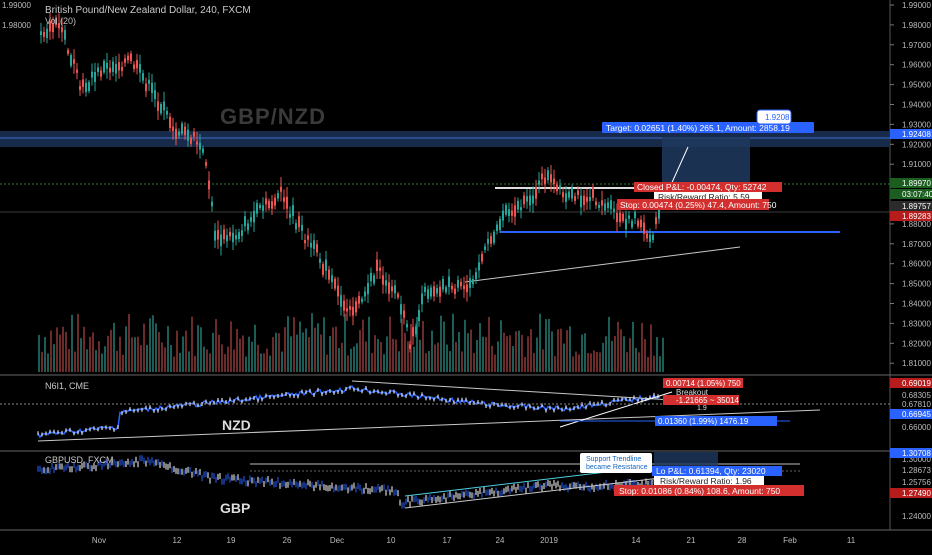 This screenshot has width=932, height=555. Describe the element at coordinates (916, 164) in the screenshot. I see `price-tick-label: 1.91000` at that location.